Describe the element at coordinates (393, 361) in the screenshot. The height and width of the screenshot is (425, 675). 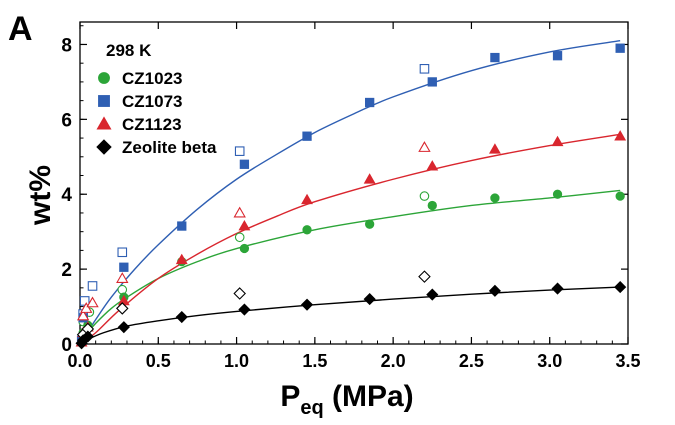
I see `x-tick-label: 2.0` at that location.